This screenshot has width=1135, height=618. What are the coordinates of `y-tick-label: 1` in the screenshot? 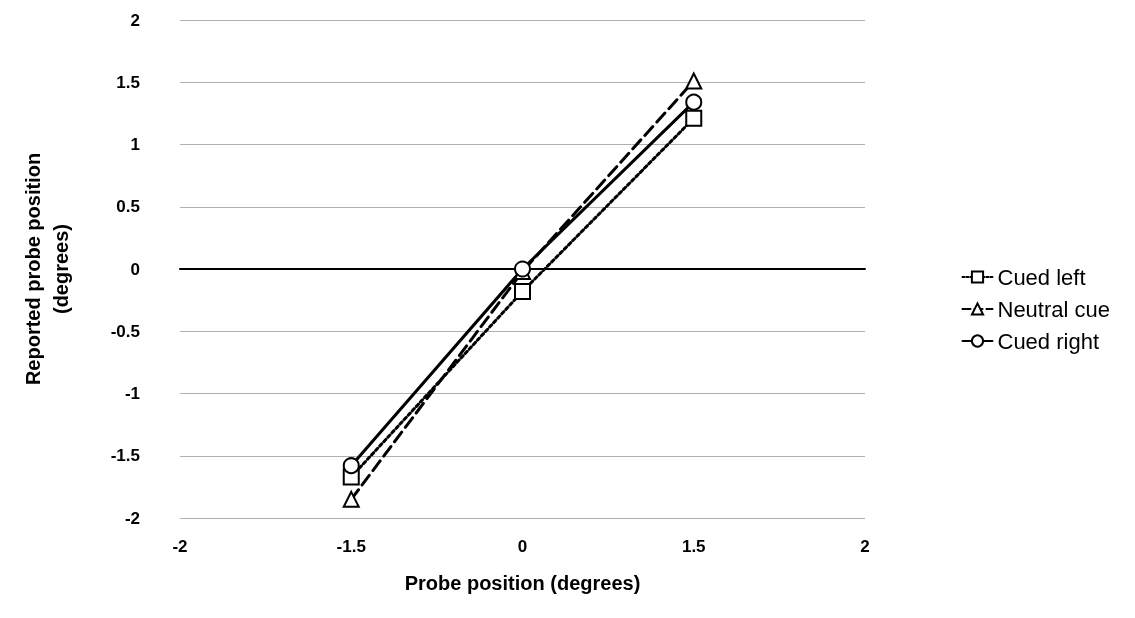 It's located at (135, 144).